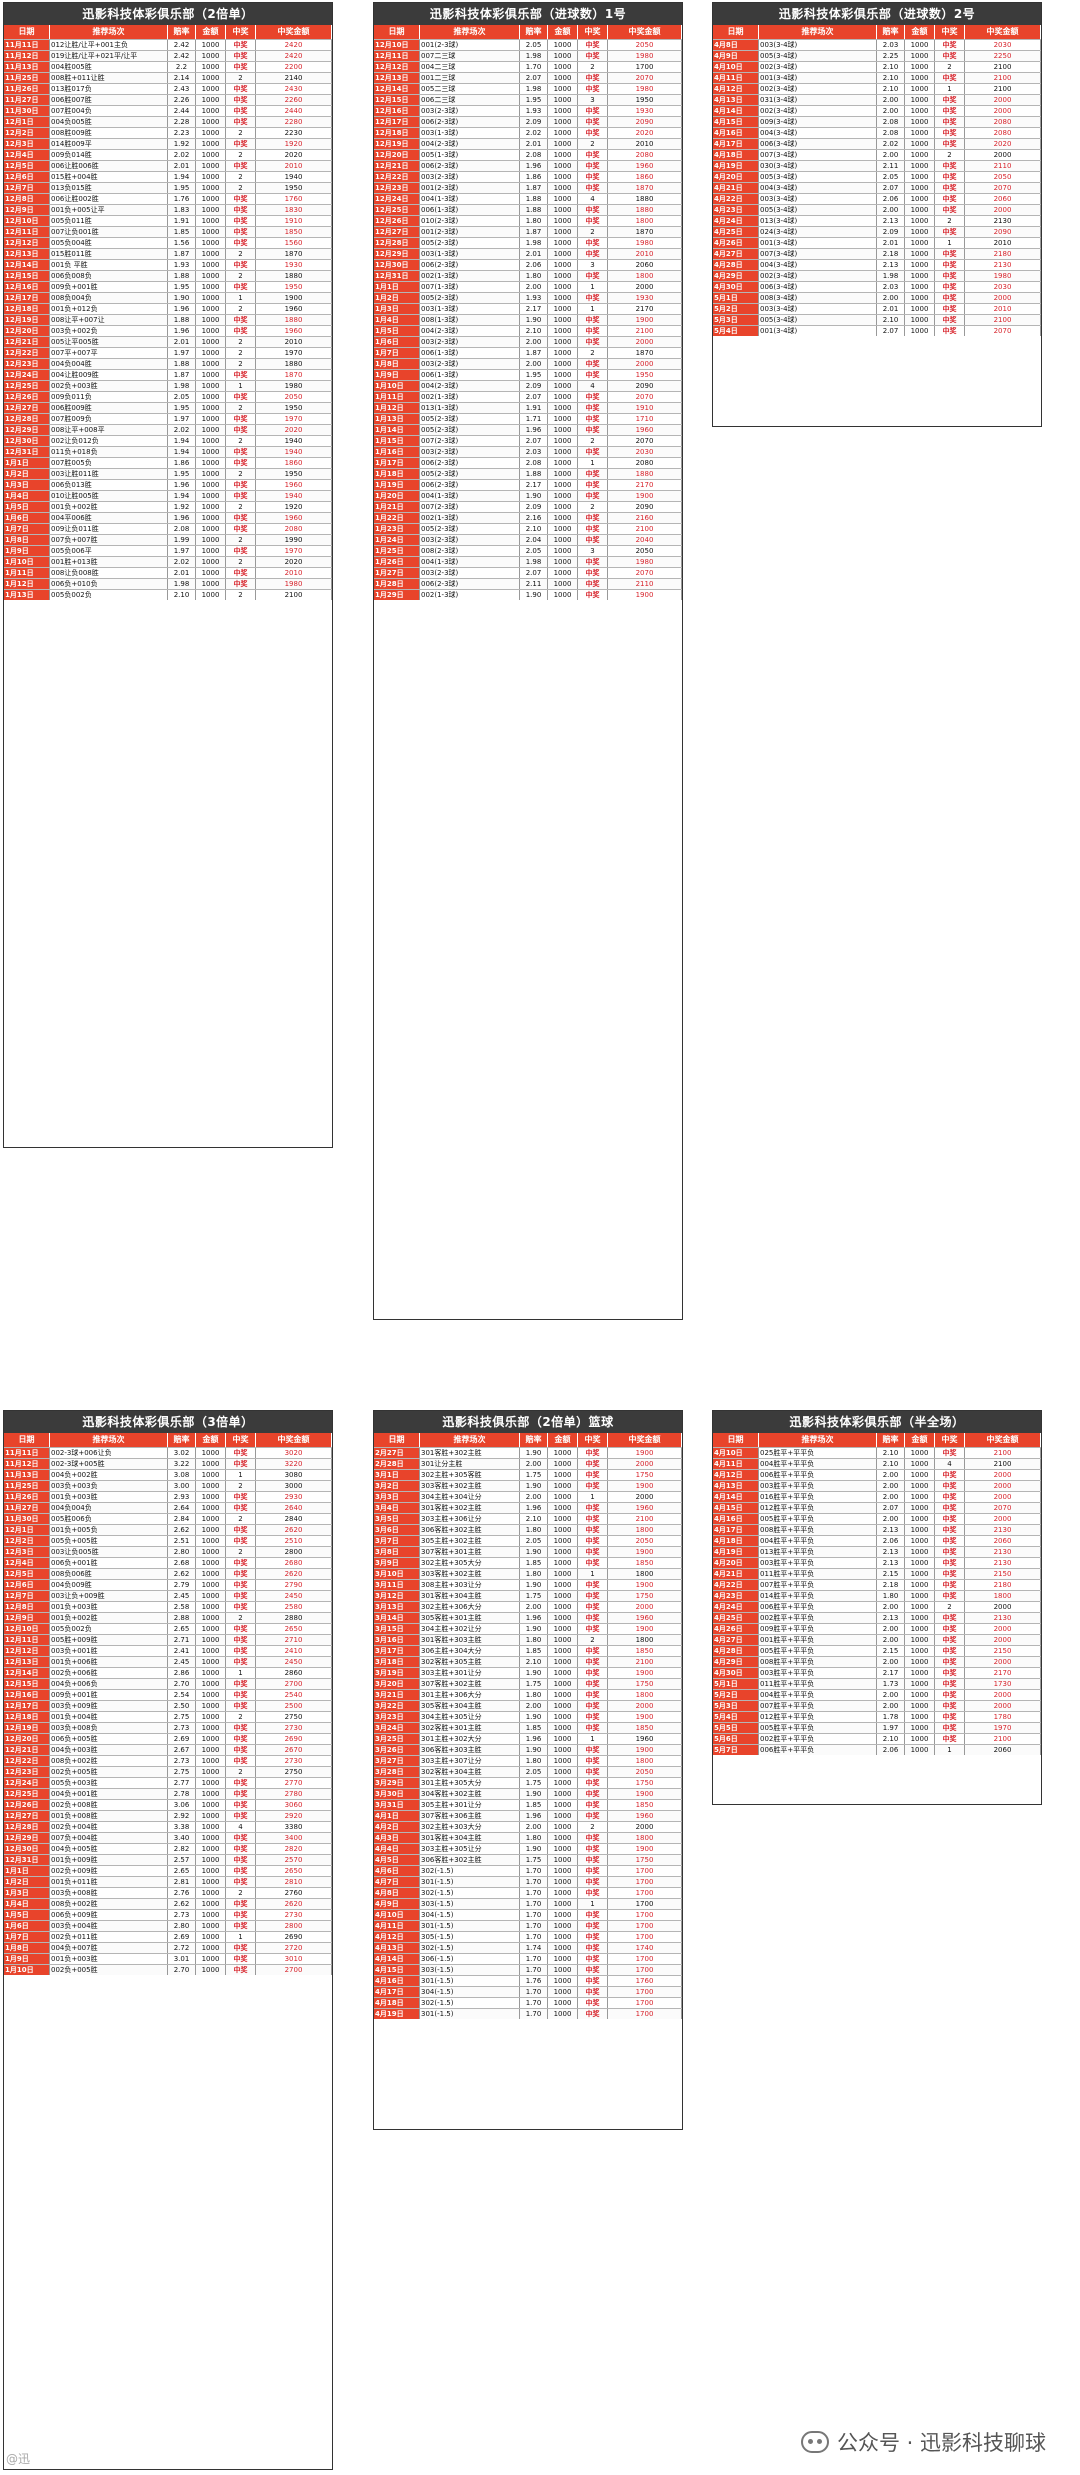  Describe the element at coordinates (397, 1992) in the screenshot. I see `date-cell: 4月17日` at that location.